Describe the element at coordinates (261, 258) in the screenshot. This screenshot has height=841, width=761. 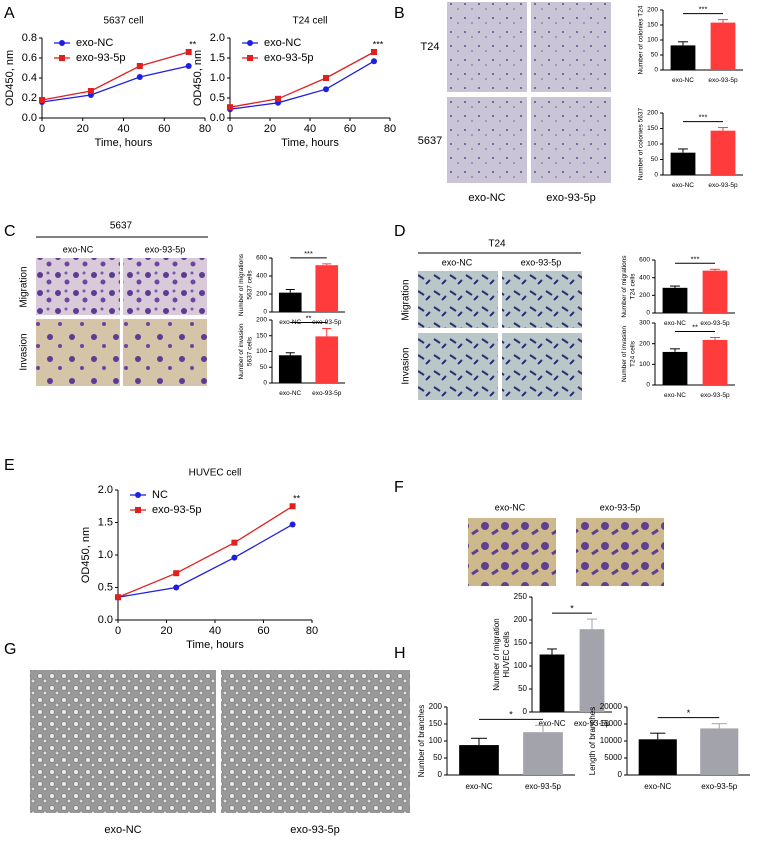
I see `y-tick-label: 600` at that location.